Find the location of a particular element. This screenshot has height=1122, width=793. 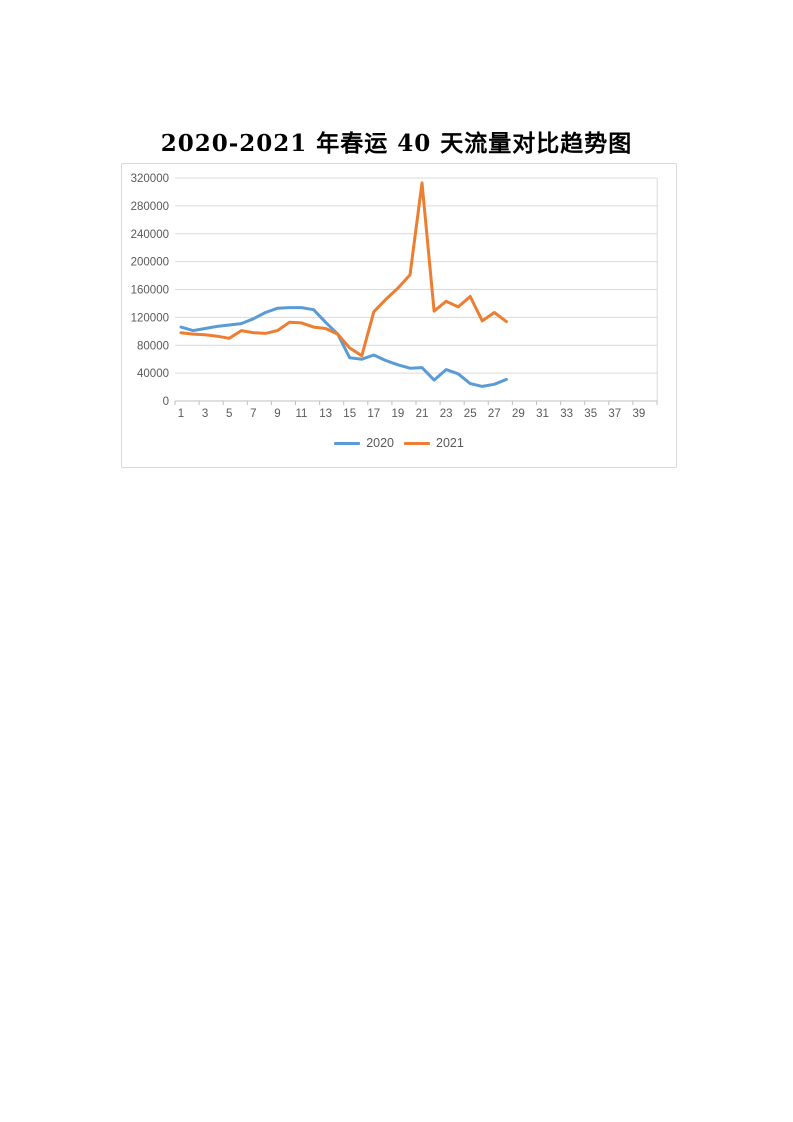

x-axis-label-21: 21 is located at coordinates (422, 414).